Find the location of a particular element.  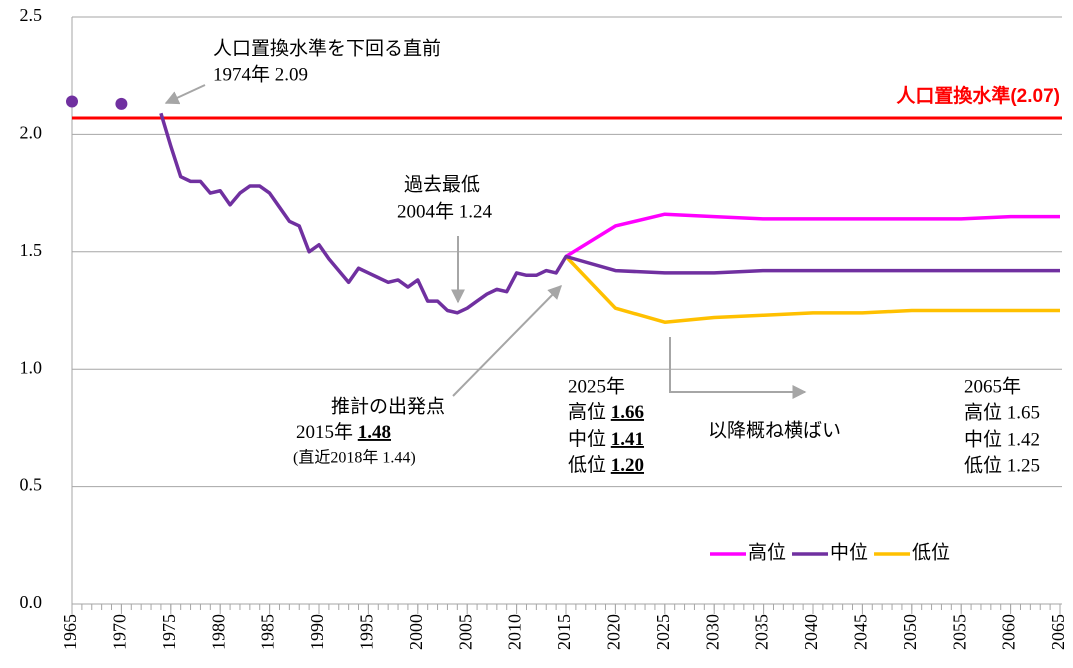

annotation-text: 低位 is located at coordinates (589, 465).